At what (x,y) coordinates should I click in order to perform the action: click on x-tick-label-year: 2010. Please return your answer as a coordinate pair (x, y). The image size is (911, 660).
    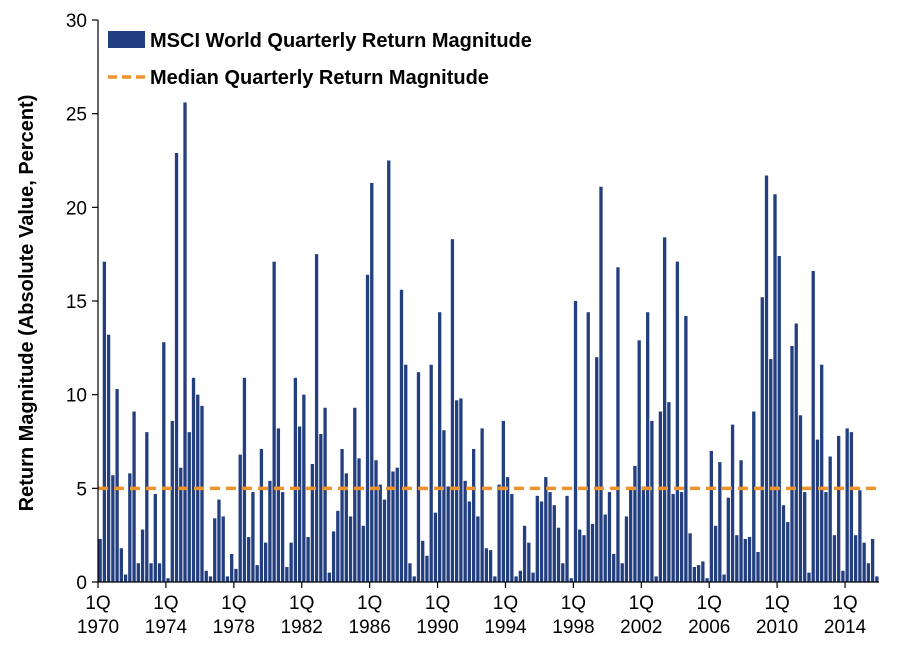
    Looking at the image, I should click on (777, 627).